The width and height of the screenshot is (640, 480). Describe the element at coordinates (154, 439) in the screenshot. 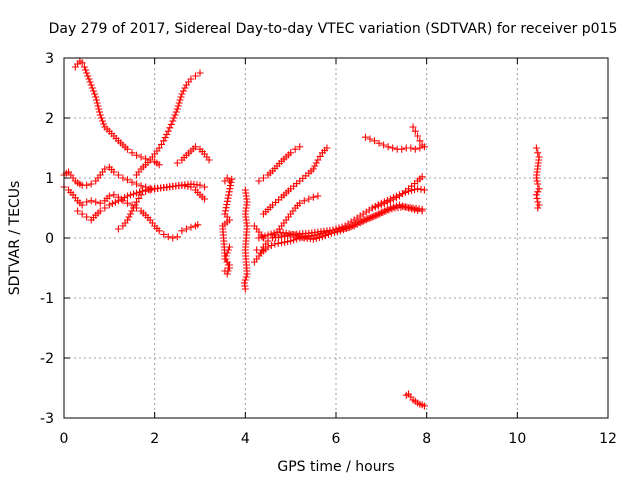

I see `x-tick-label: 2` at that location.